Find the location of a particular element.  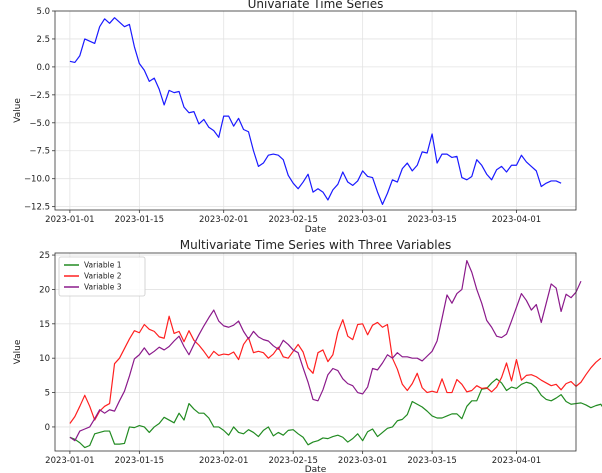

legend-entry: Variable 3 is located at coordinates (103, 287).